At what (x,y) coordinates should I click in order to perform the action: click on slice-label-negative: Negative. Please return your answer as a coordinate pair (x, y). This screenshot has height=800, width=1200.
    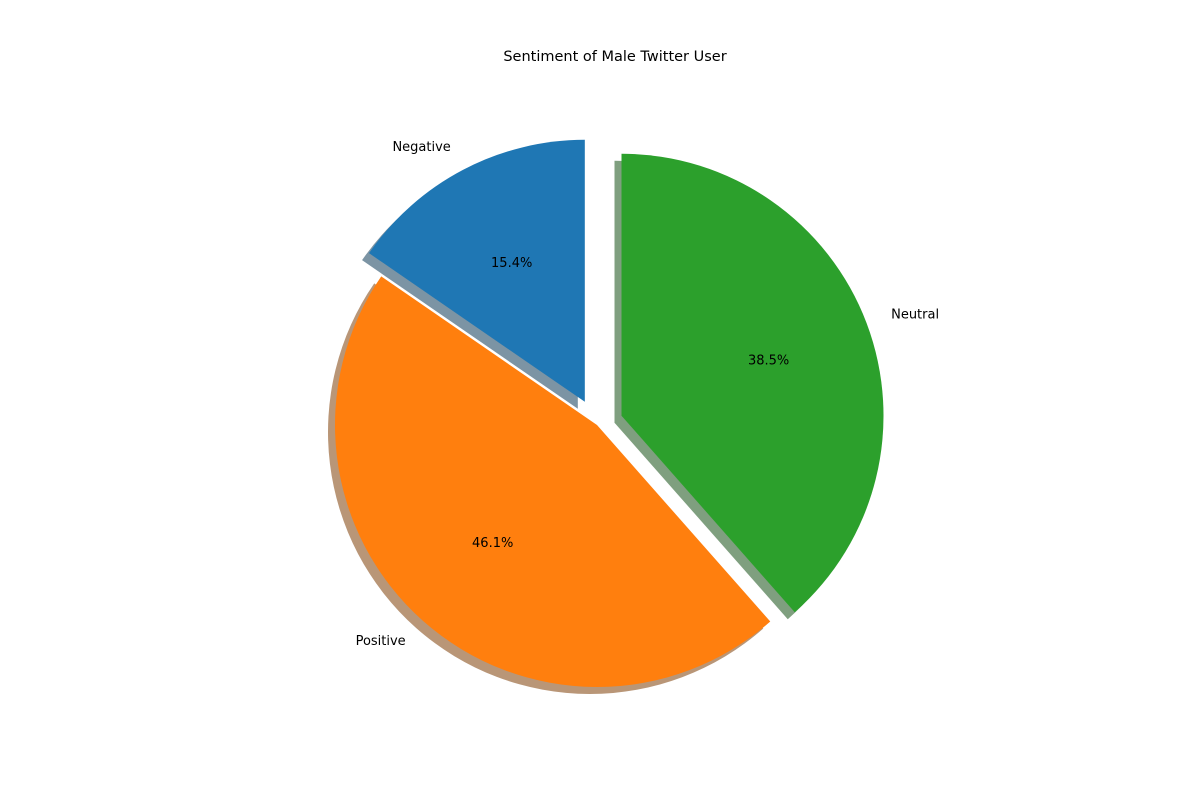
    Looking at the image, I should click on (421, 147).